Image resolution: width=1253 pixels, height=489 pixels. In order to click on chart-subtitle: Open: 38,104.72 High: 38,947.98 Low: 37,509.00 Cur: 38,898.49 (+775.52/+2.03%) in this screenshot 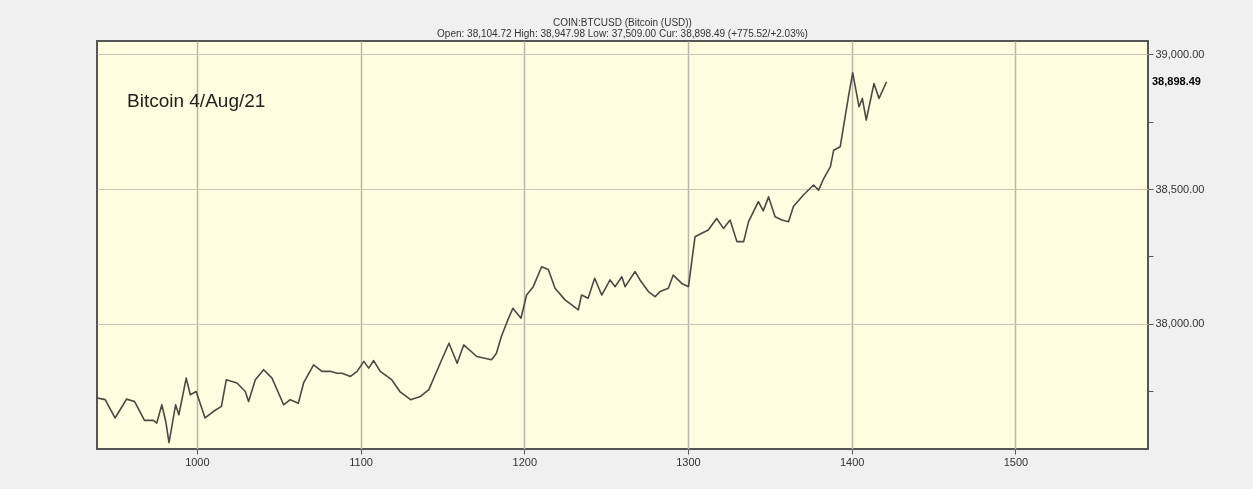, I will do `click(622, 33)`.